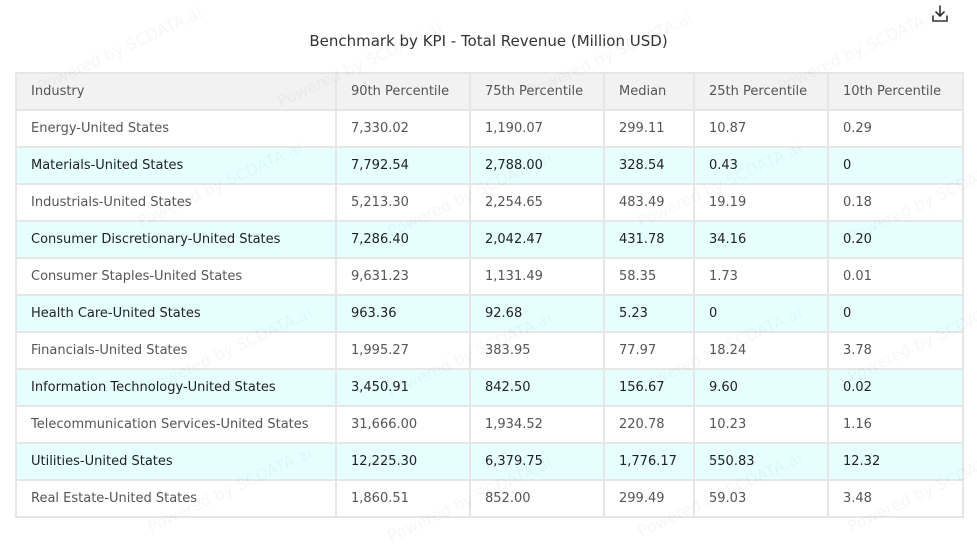  What do you see at coordinates (761, 202) in the screenshot?
I see `value-cell: 19.19` at bounding box center [761, 202].